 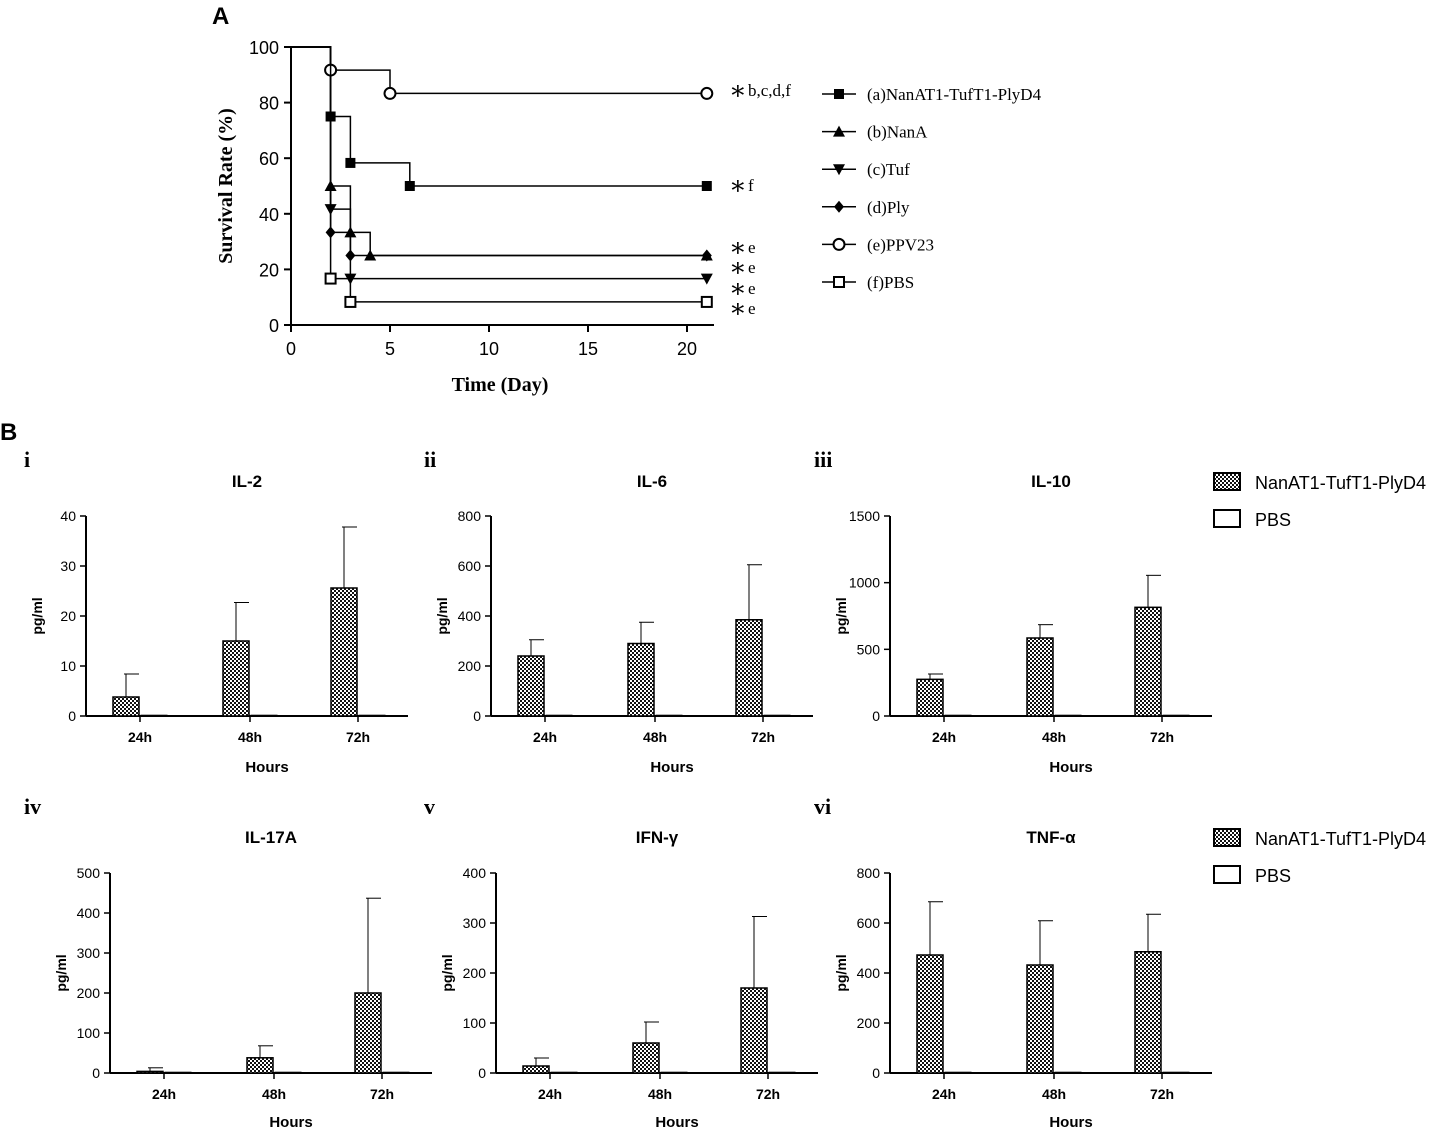 What do you see at coordinates (1319, 857) in the screenshot?
I see `bar-legend-1: NanAT1-TufT1-PlyD4 PBS` at bounding box center [1319, 857].